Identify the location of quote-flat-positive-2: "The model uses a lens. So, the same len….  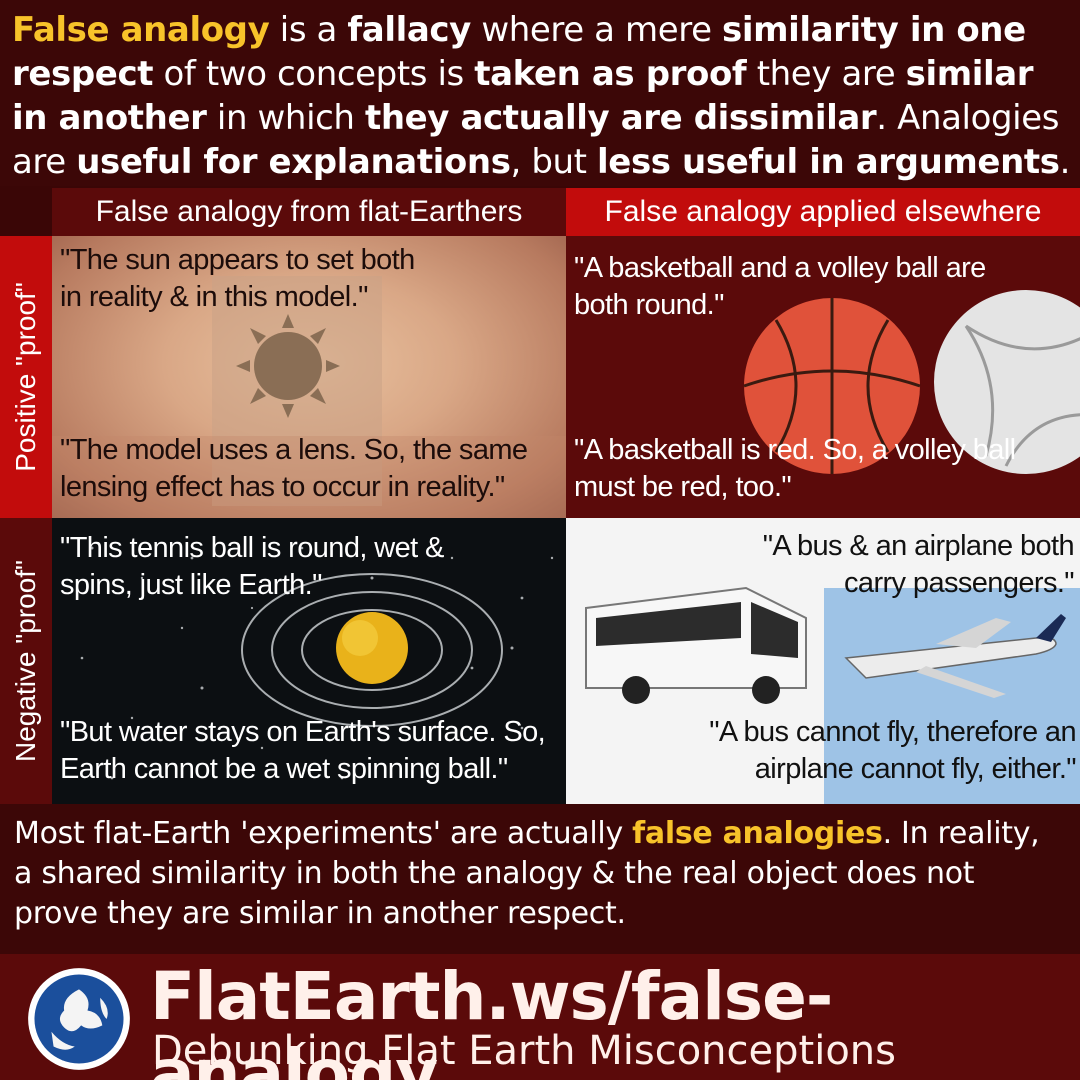
(294, 468).